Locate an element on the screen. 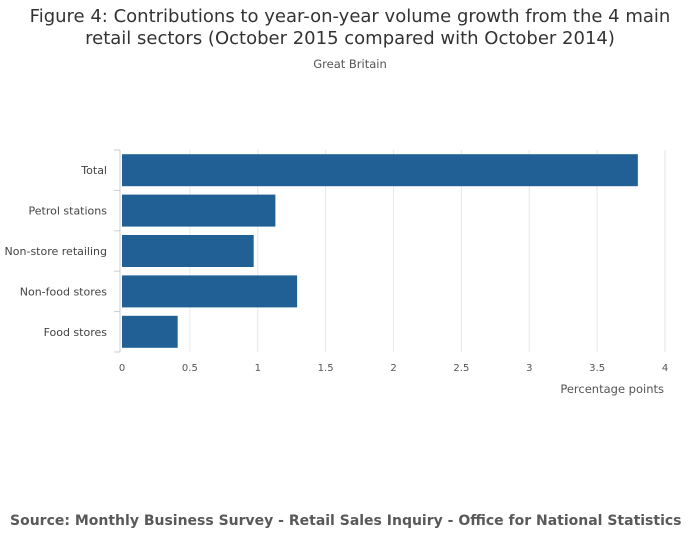  x-tick-label: 3 is located at coordinates (529, 368).